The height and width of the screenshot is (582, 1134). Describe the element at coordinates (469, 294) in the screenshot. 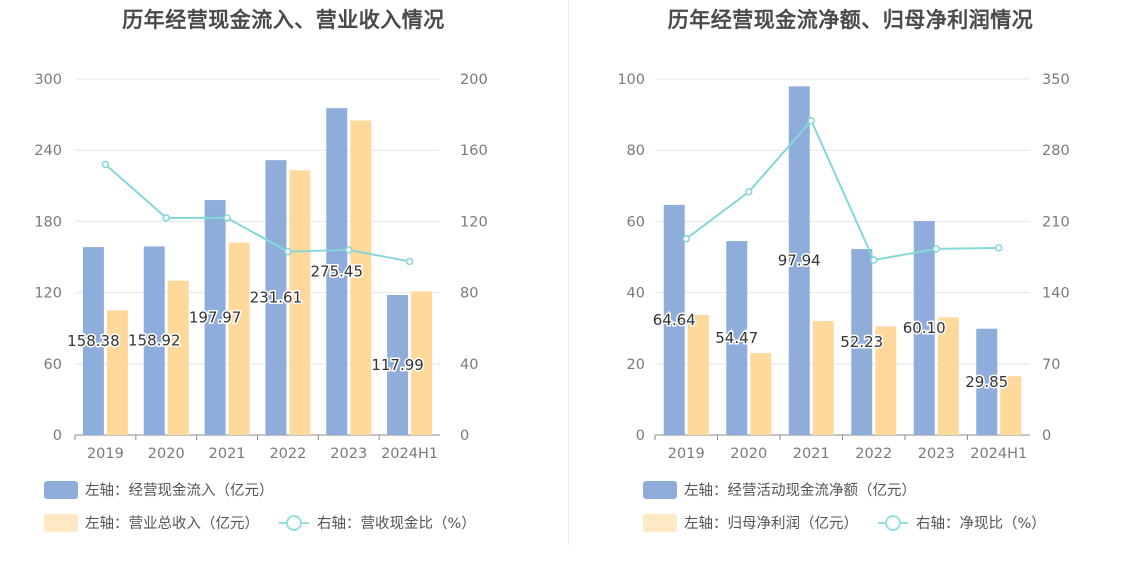

I see `y-right-tick-label: 80` at that location.